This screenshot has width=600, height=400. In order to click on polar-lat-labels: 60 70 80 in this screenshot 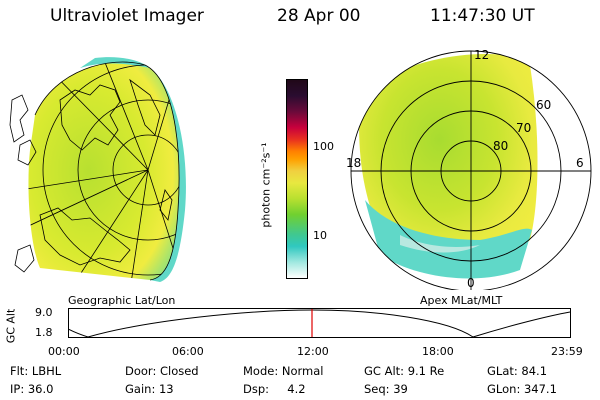, I will do `click(522, 125)`.